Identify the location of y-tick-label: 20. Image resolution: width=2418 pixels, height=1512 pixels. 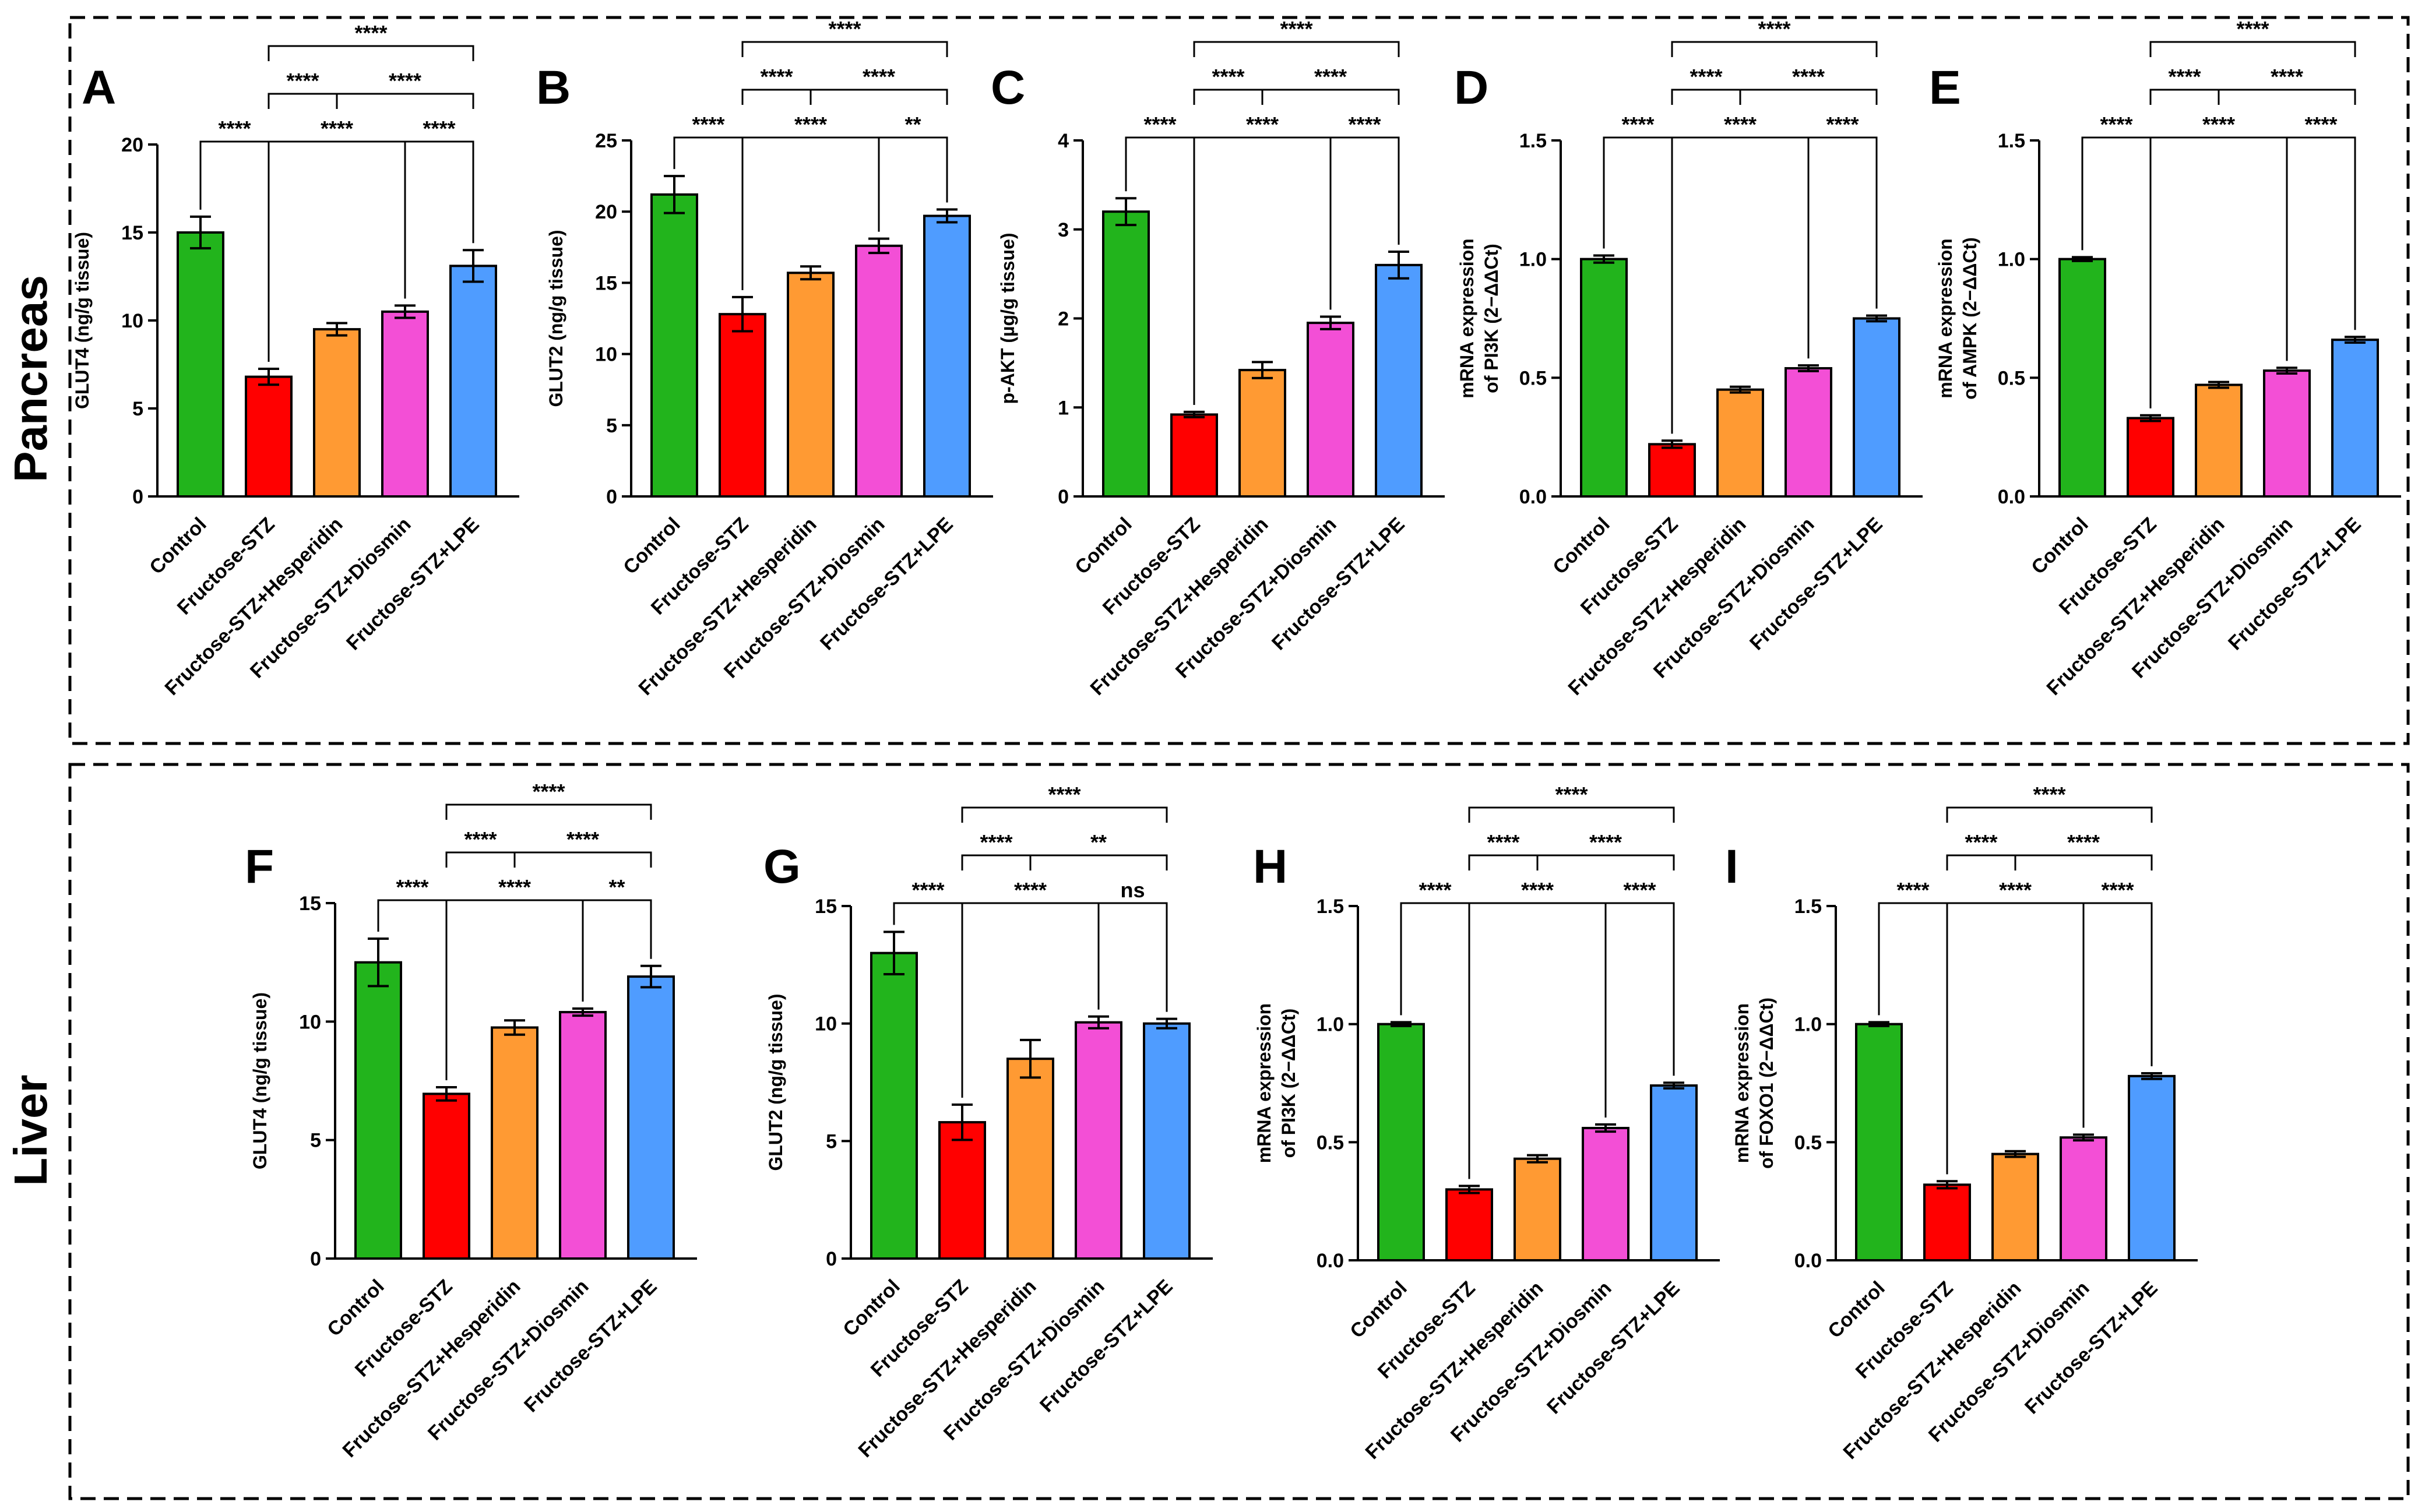
(606, 212).